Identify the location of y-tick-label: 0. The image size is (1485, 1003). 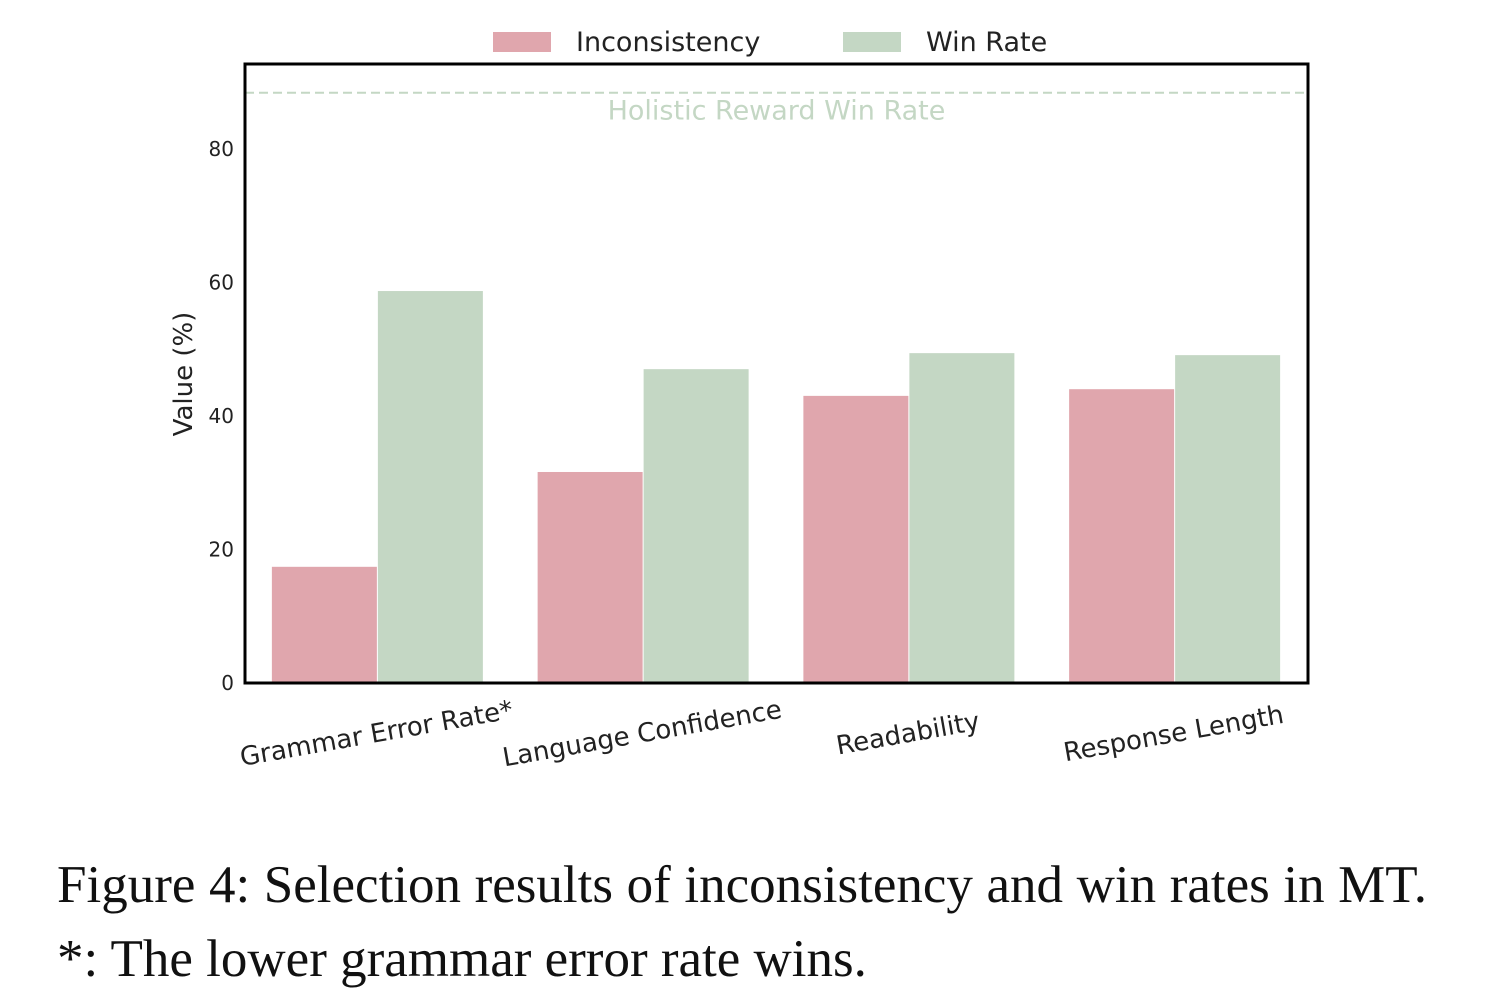
(227, 683).